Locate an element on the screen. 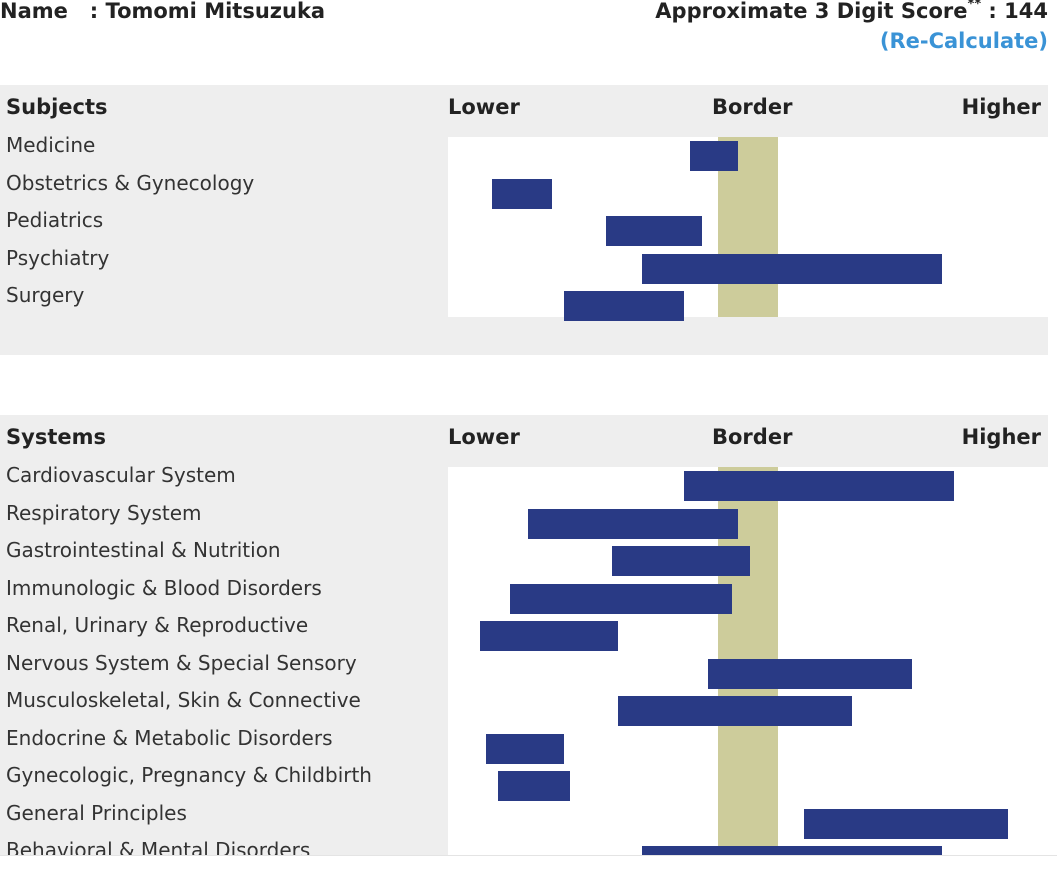 This screenshot has height=871, width=1057. row-label: Medicine is located at coordinates (51, 145).